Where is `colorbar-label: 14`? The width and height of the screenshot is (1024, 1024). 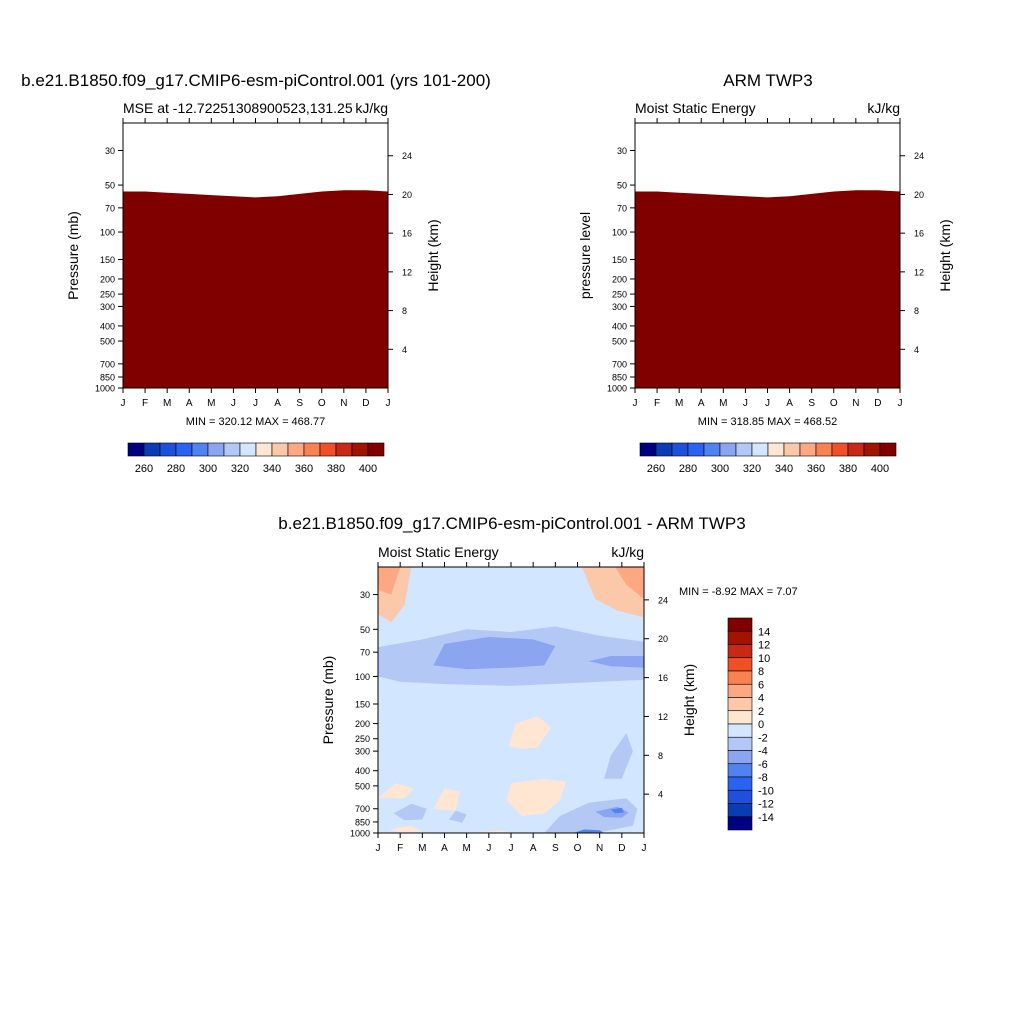
colorbar-label: 14 is located at coordinates (764, 632).